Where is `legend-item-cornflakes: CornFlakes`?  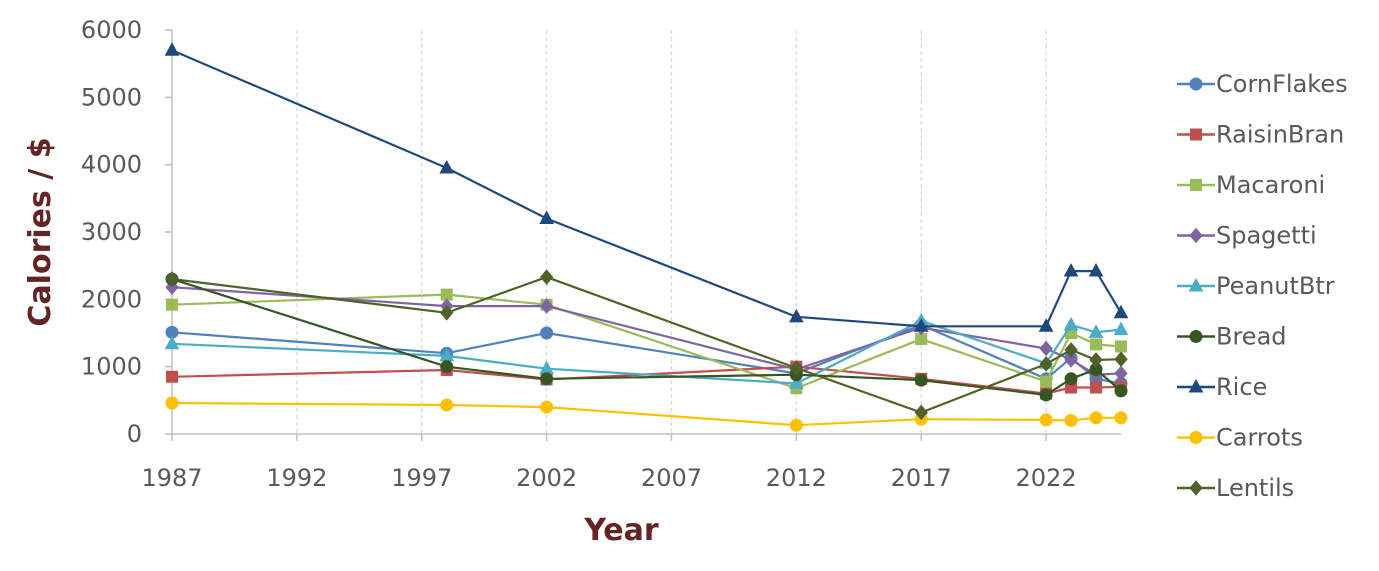 legend-item-cornflakes: CornFlakes is located at coordinates (1262, 84).